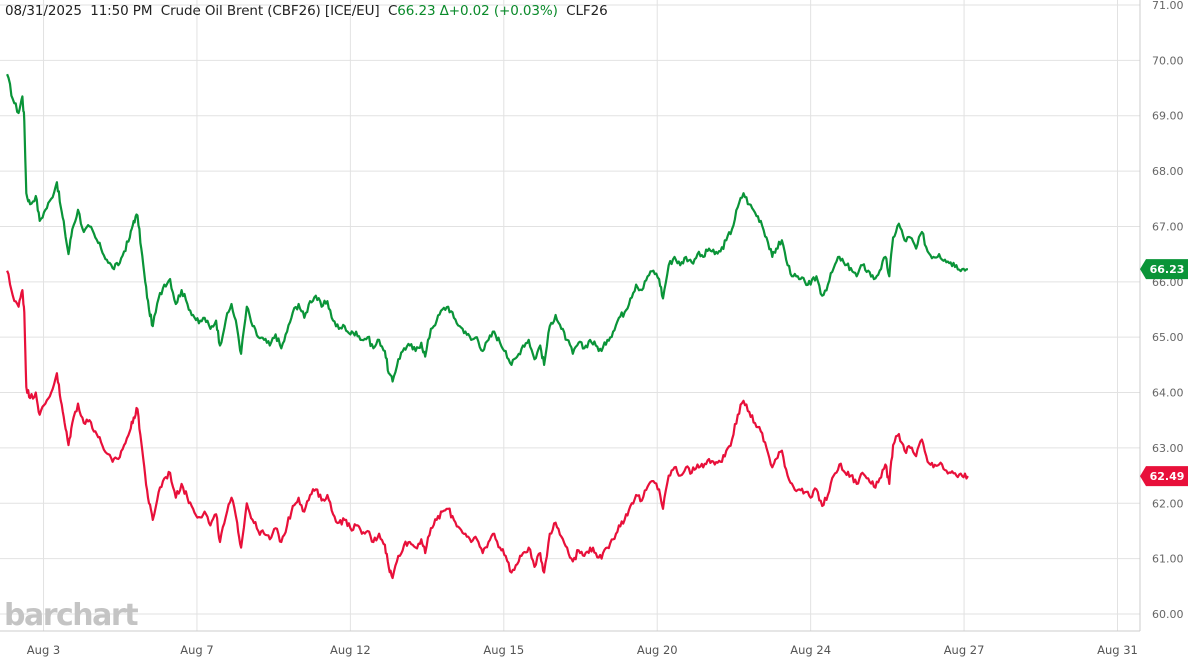 This screenshot has width=1188, height=661. I want to click on barchart-logo: barchart, so click(71, 615).